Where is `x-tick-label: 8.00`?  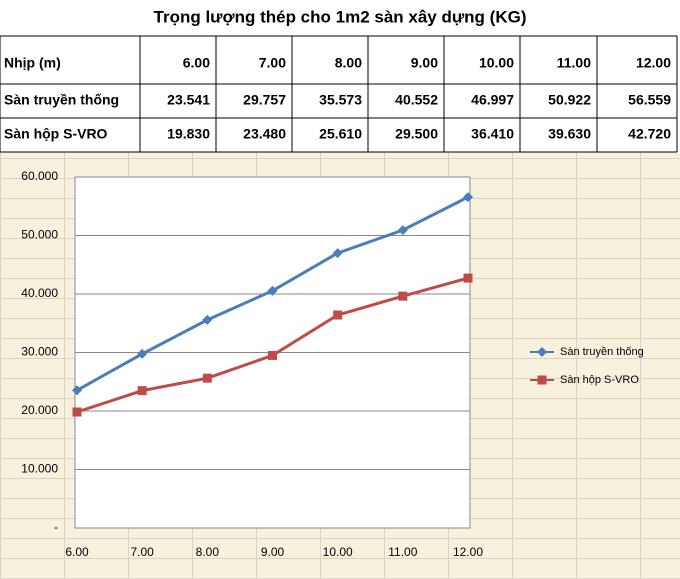
x-tick-label: 8.00 is located at coordinates (208, 552).